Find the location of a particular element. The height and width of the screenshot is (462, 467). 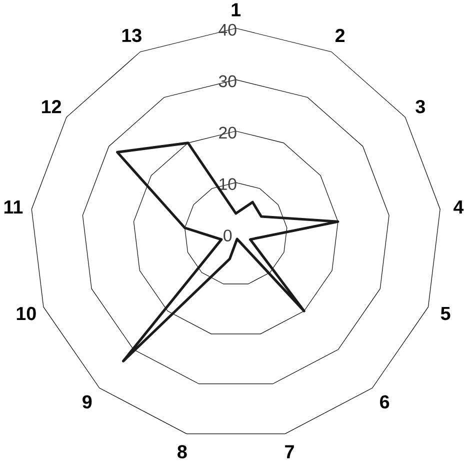

spoke-label: 2 is located at coordinates (340, 35).